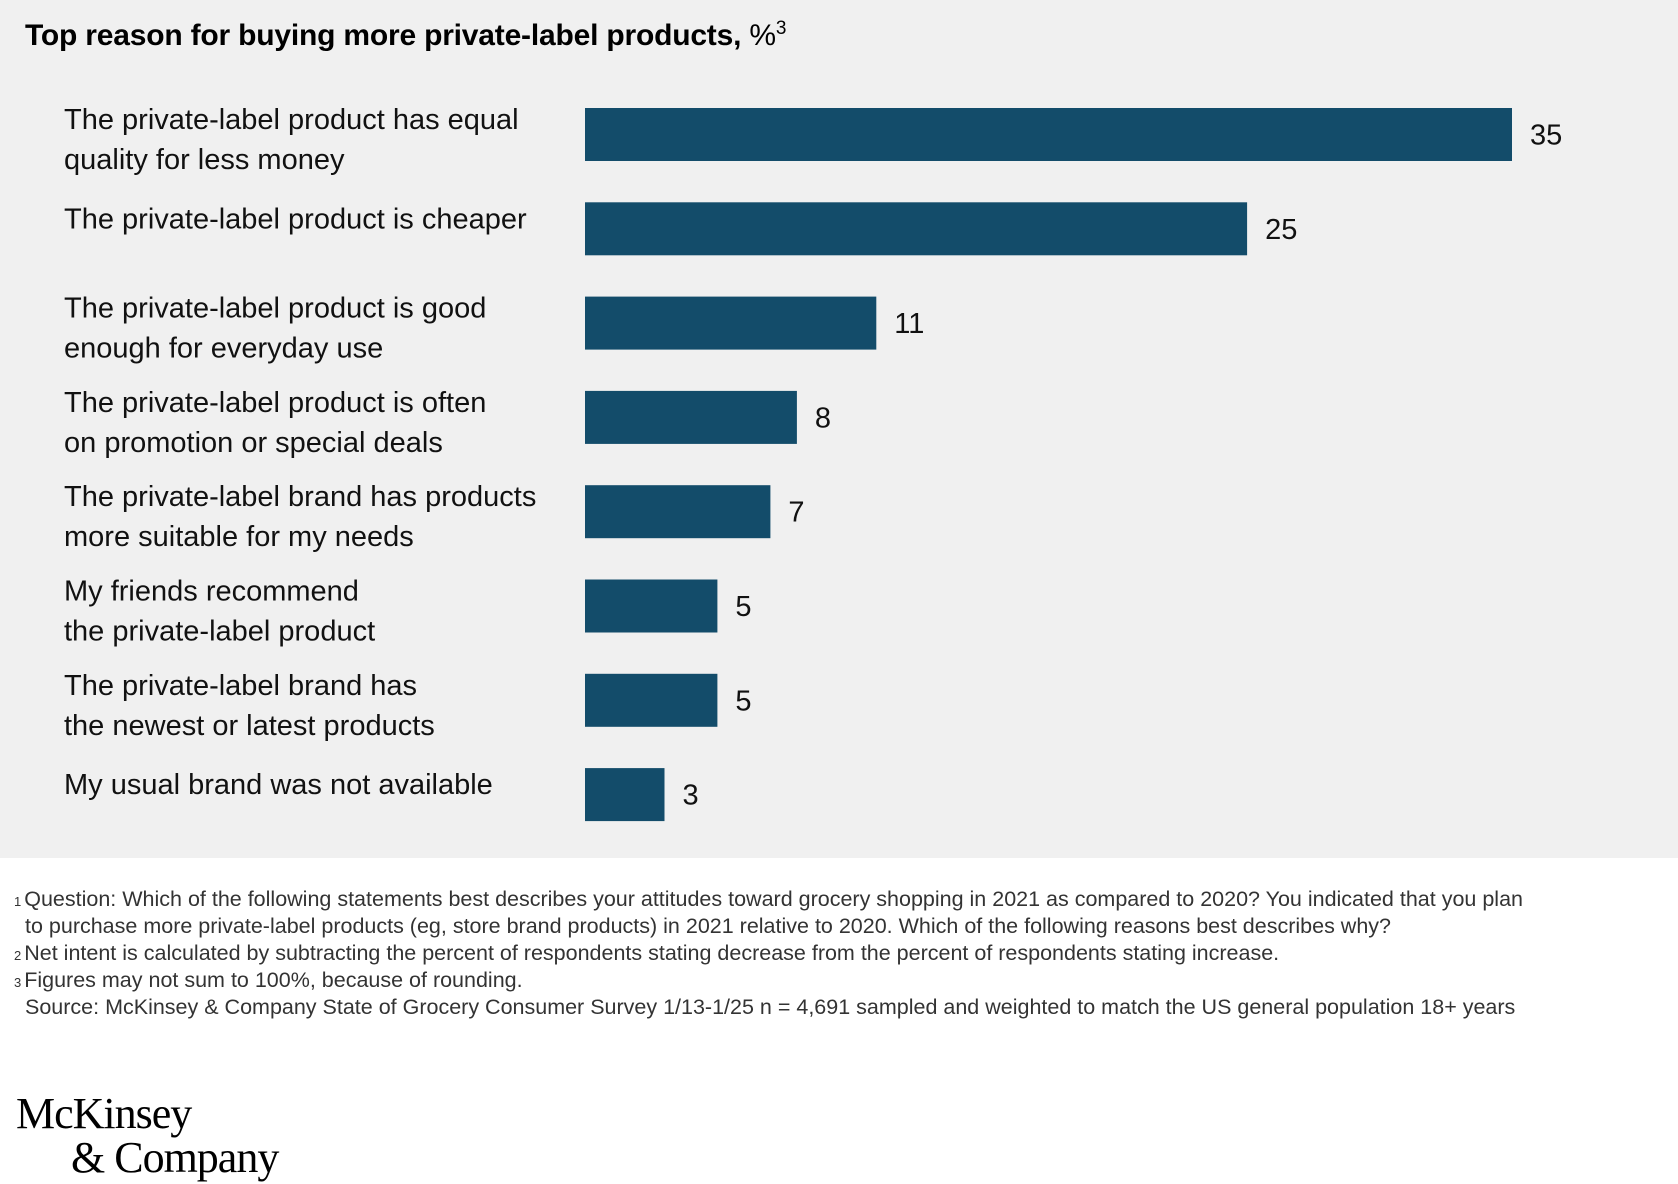 This screenshot has width=1678, height=1184. What do you see at coordinates (1546, 136) in the screenshot?
I see `value-label-1: 35` at bounding box center [1546, 136].